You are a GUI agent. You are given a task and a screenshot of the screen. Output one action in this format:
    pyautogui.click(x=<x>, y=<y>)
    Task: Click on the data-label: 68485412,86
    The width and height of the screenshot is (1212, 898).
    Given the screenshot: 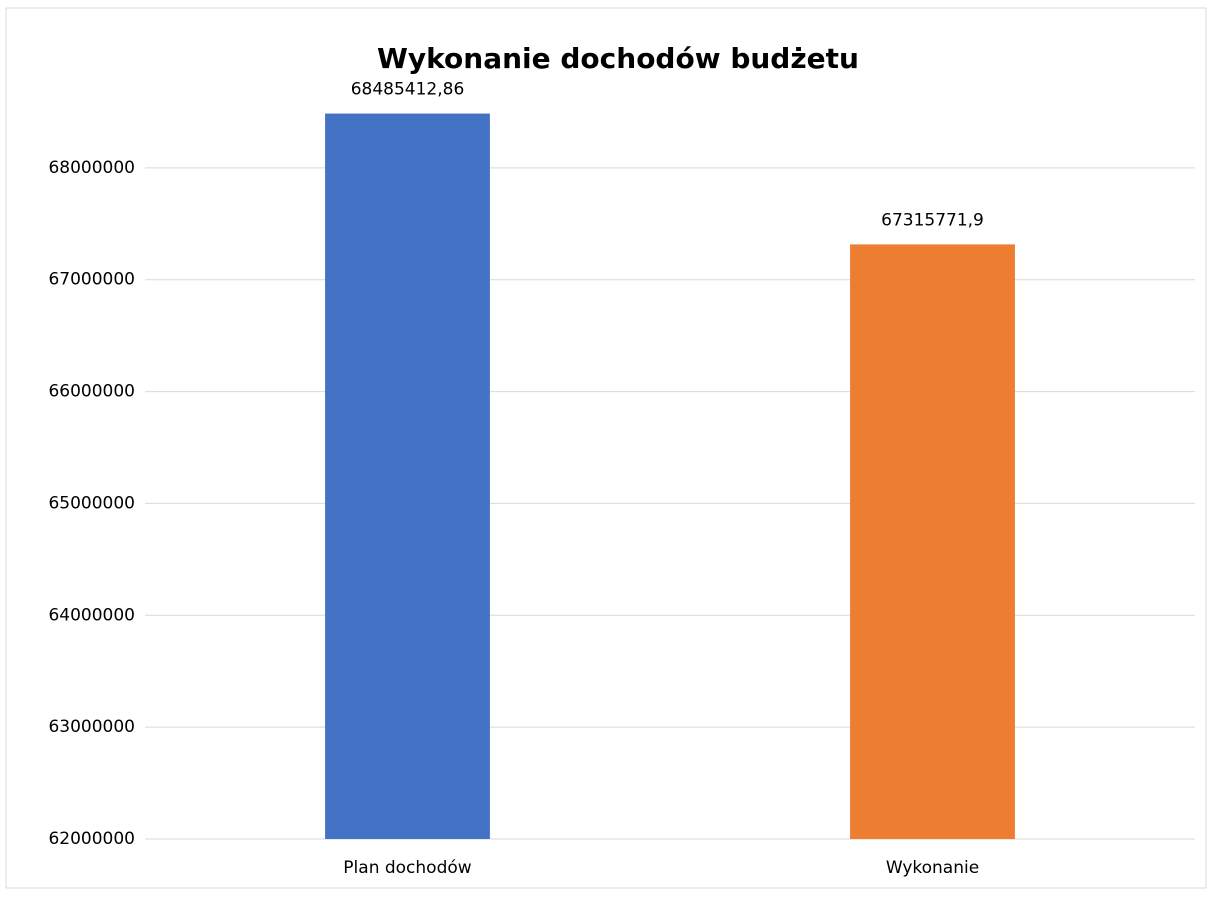 What is the action you would take?
    pyautogui.click(x=408, y=90)
    